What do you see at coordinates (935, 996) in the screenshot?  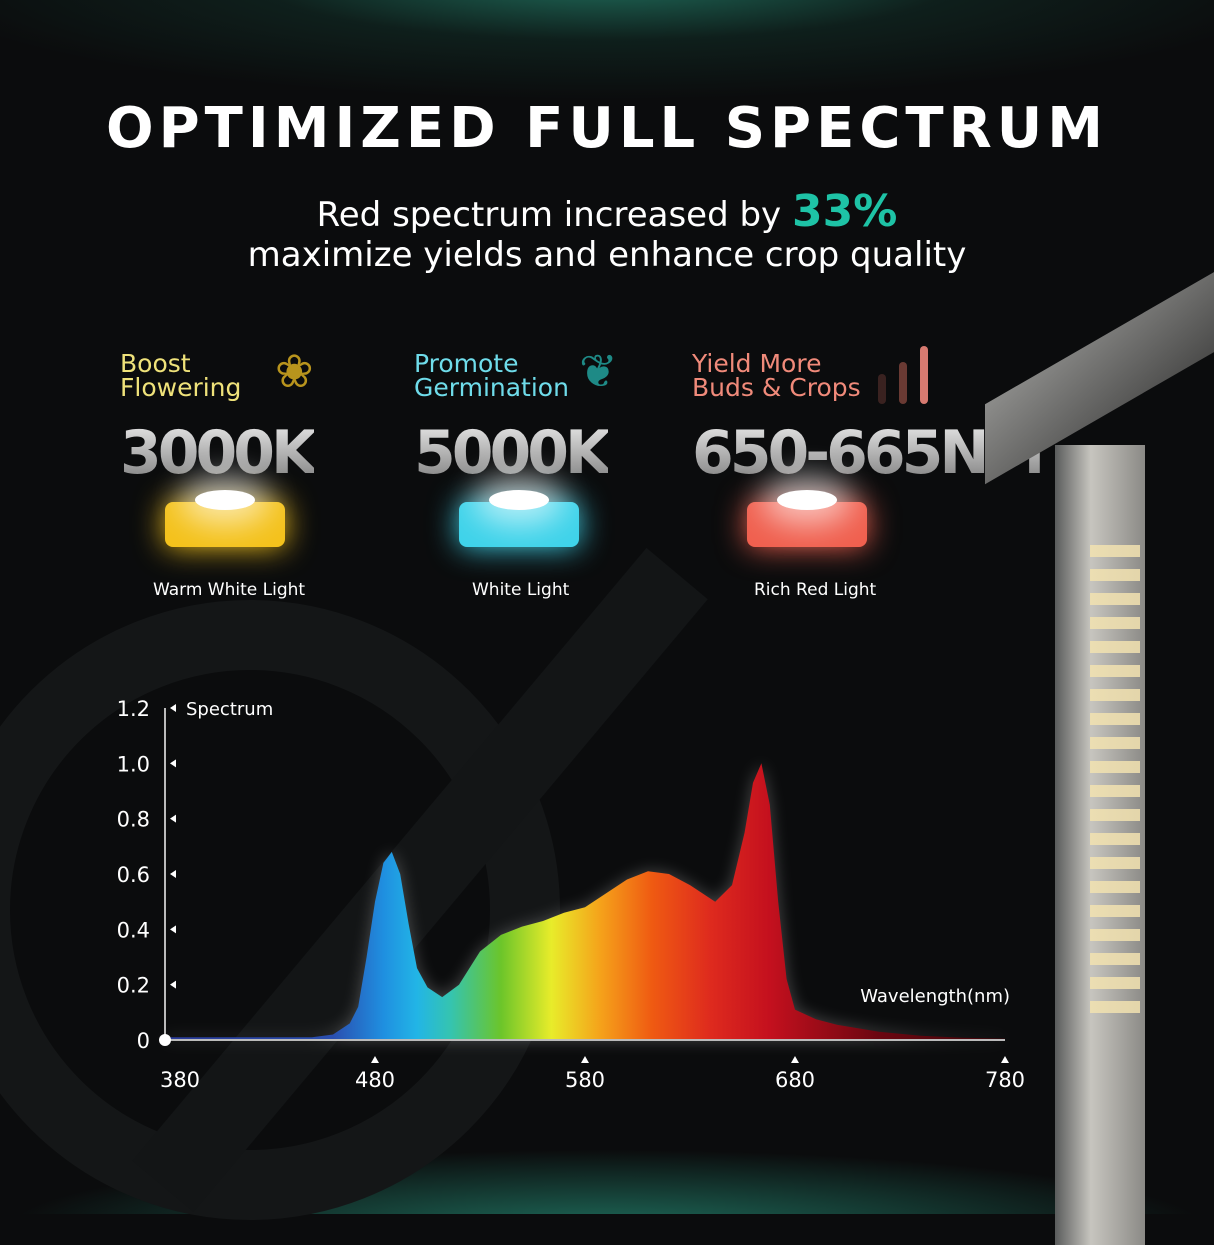 I see `x-axis-label: Wavelength(nm)` at bounding box center [935, 996].